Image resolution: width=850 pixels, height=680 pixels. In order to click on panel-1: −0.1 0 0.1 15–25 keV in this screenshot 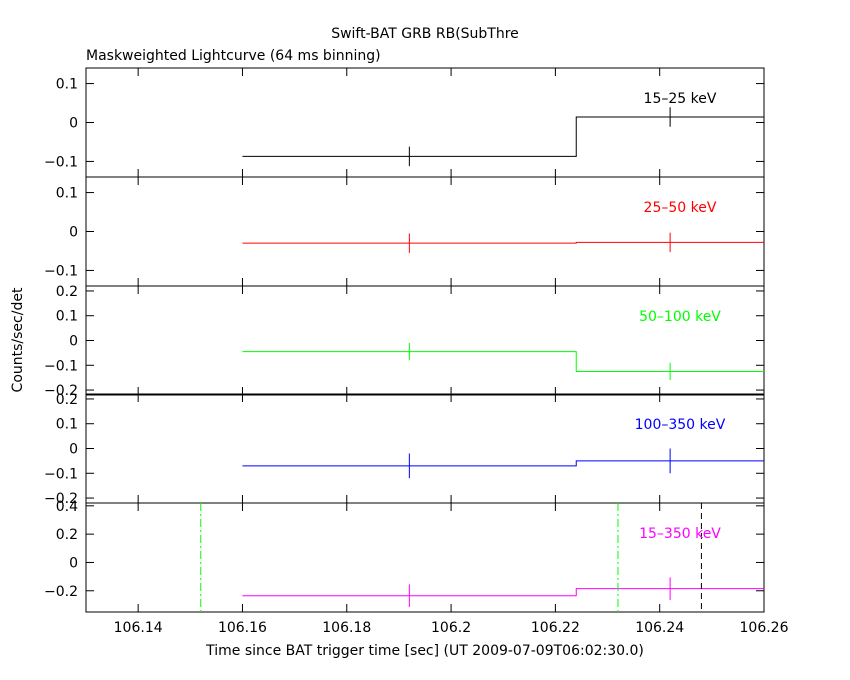, I will do `click(404, 122)`.